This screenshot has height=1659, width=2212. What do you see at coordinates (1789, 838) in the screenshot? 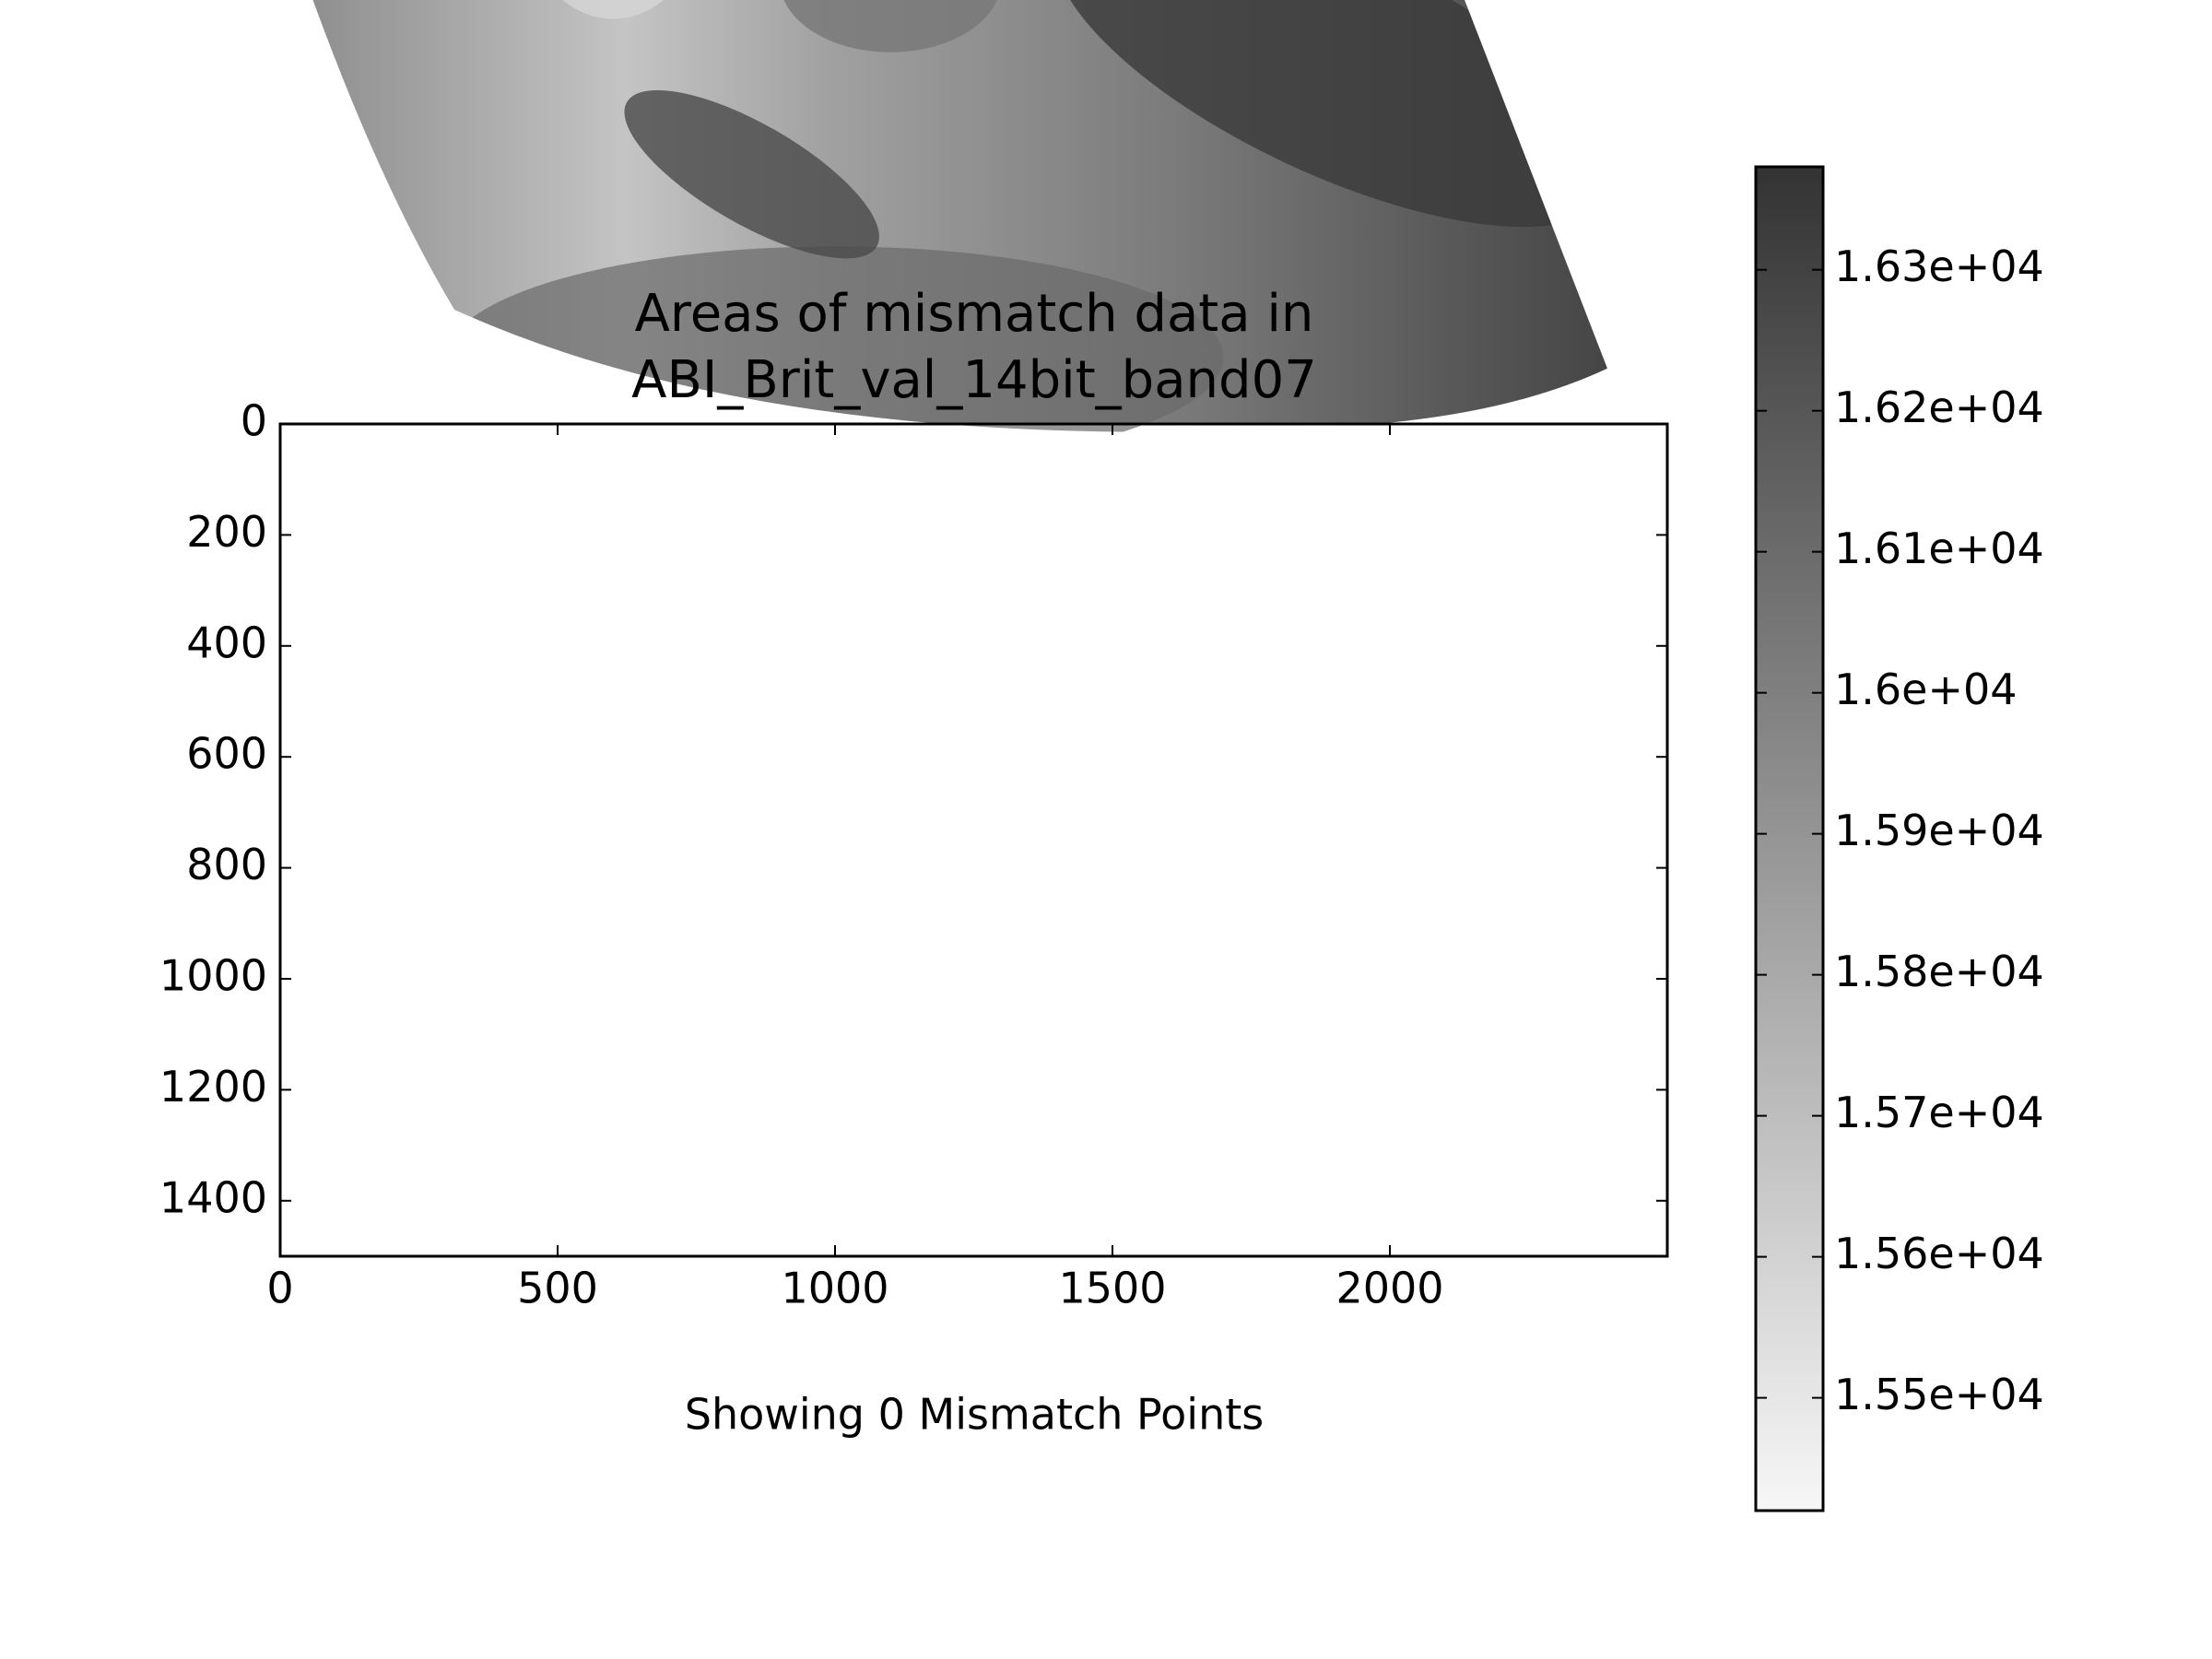
I see `colorbar` at bounding box center [1789, 838].